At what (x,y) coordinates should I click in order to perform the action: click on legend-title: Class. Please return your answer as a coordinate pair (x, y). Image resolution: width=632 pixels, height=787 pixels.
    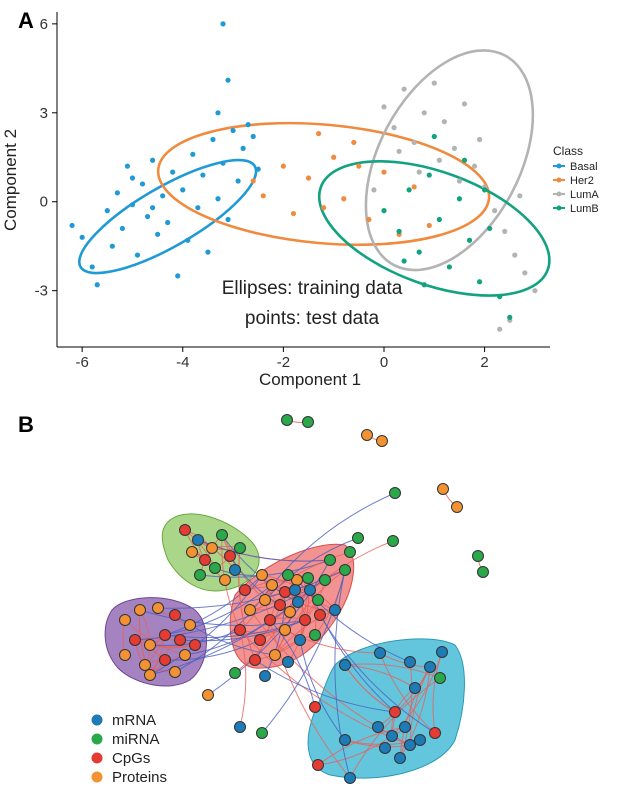
    Looking at the image, I should click on (568, 151).